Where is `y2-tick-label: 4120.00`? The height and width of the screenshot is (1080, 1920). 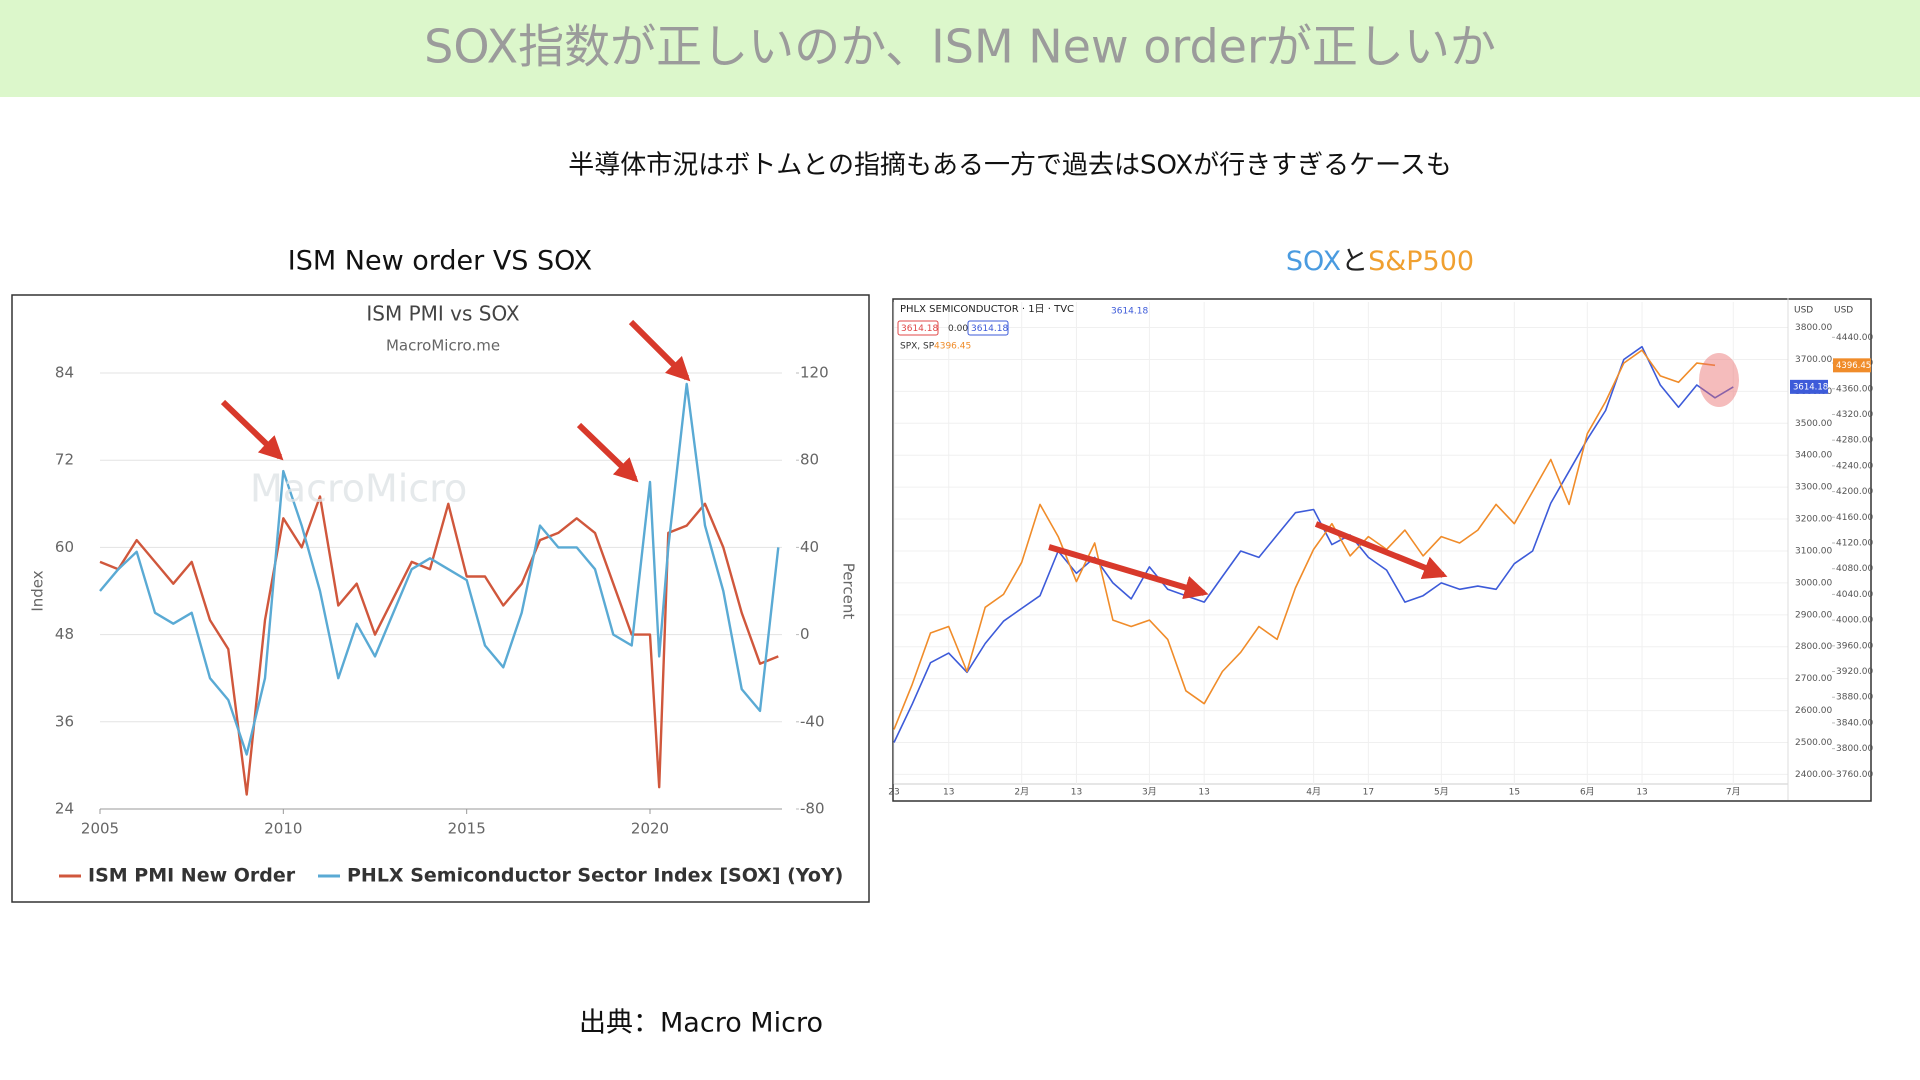 y2-tick-label: 4120.00 is located at coordinates (1854, 544).